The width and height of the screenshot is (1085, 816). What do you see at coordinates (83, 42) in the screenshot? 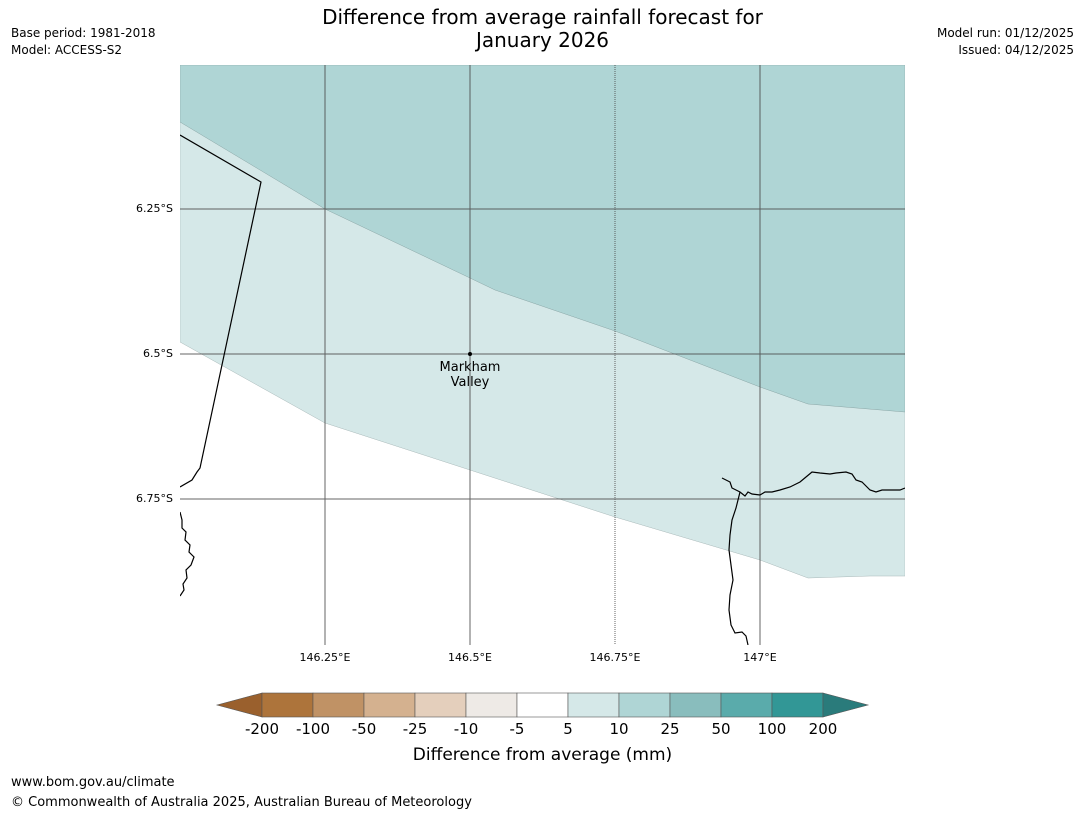
I see `meta-left: Base period: 1981-2018 Model: ACCESS-S2` at bounding box center [83, 42].